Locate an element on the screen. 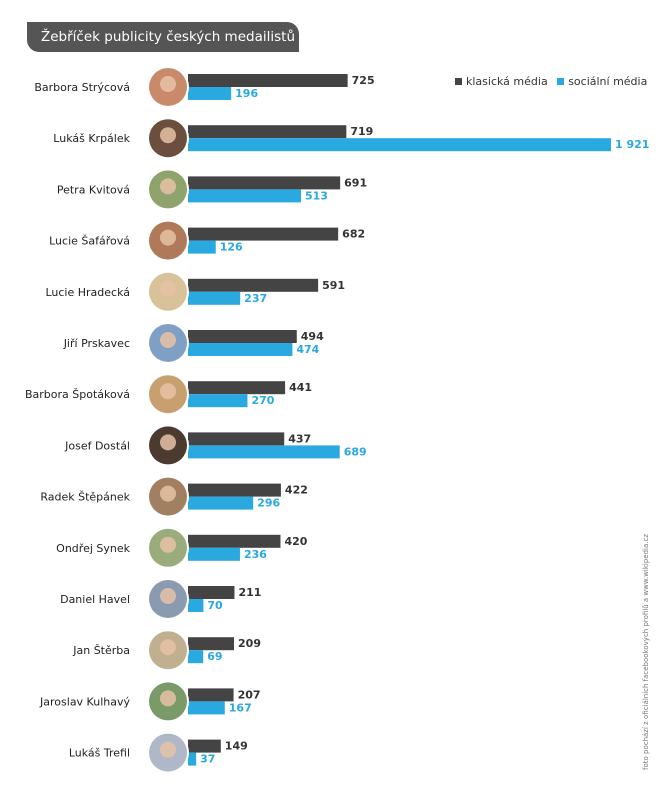 The height and width of the screenshot is (797, 668). value-label-classic: 691 is located at coordinates (355, 182).